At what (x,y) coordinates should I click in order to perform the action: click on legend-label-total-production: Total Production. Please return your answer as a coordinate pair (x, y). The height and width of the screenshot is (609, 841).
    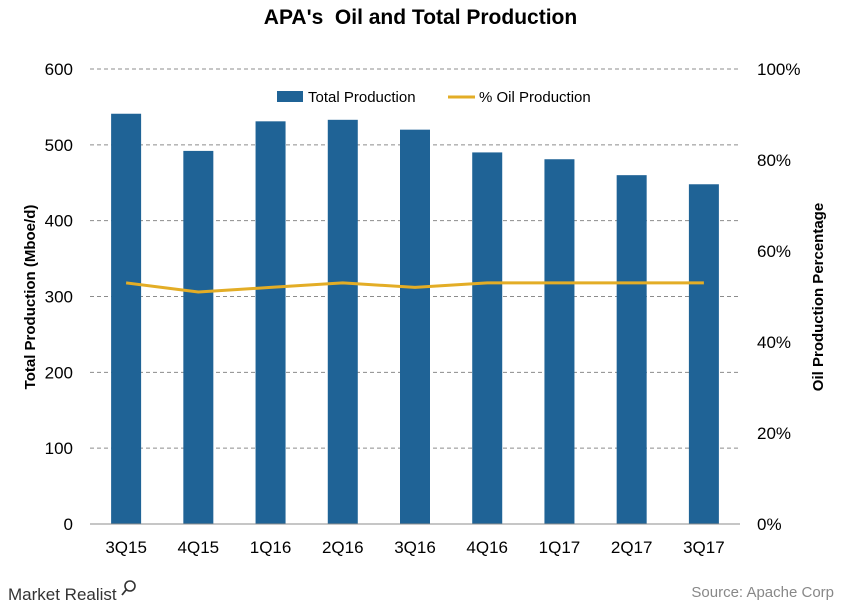
    Looking at the image, I should click on (362, 97).